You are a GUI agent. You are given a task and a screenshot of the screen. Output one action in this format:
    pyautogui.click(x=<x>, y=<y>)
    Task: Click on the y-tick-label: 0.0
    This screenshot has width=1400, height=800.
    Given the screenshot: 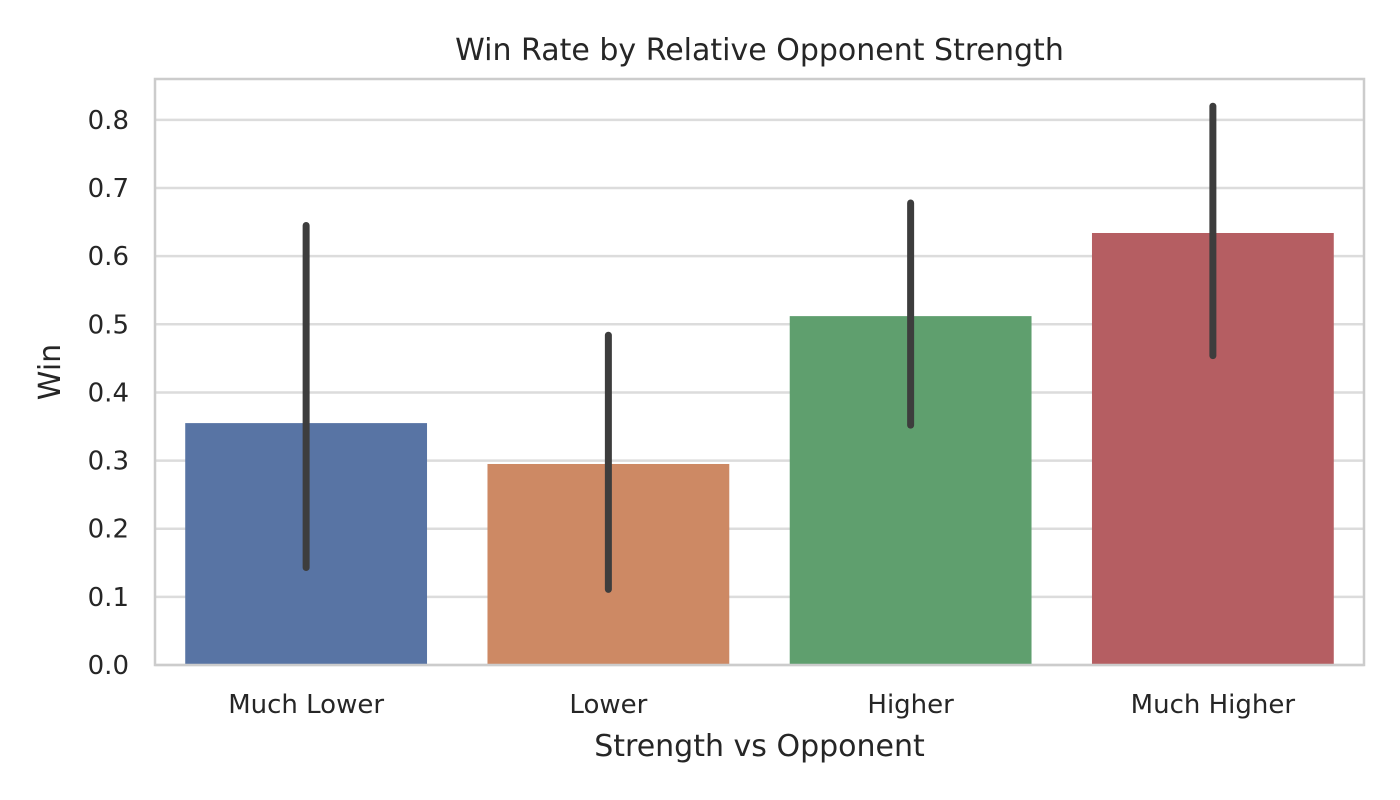 What is the action you would take?
    pyautogui.click(x=108, y=666)
    